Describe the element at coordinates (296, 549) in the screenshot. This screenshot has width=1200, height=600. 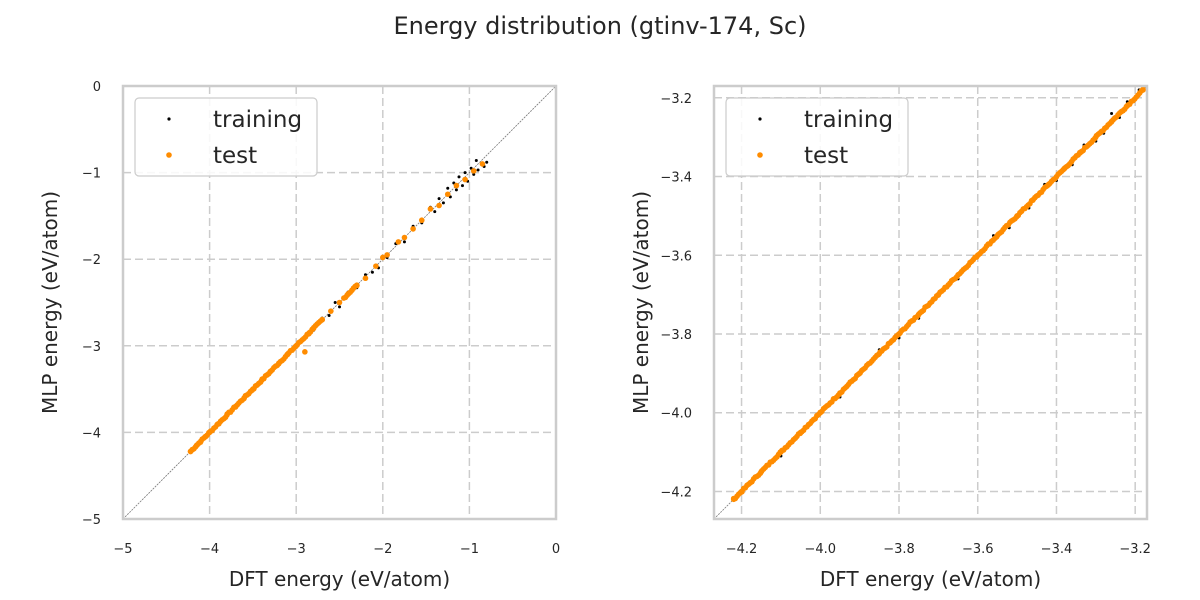
I see `x-tick-label: −3` at that location.